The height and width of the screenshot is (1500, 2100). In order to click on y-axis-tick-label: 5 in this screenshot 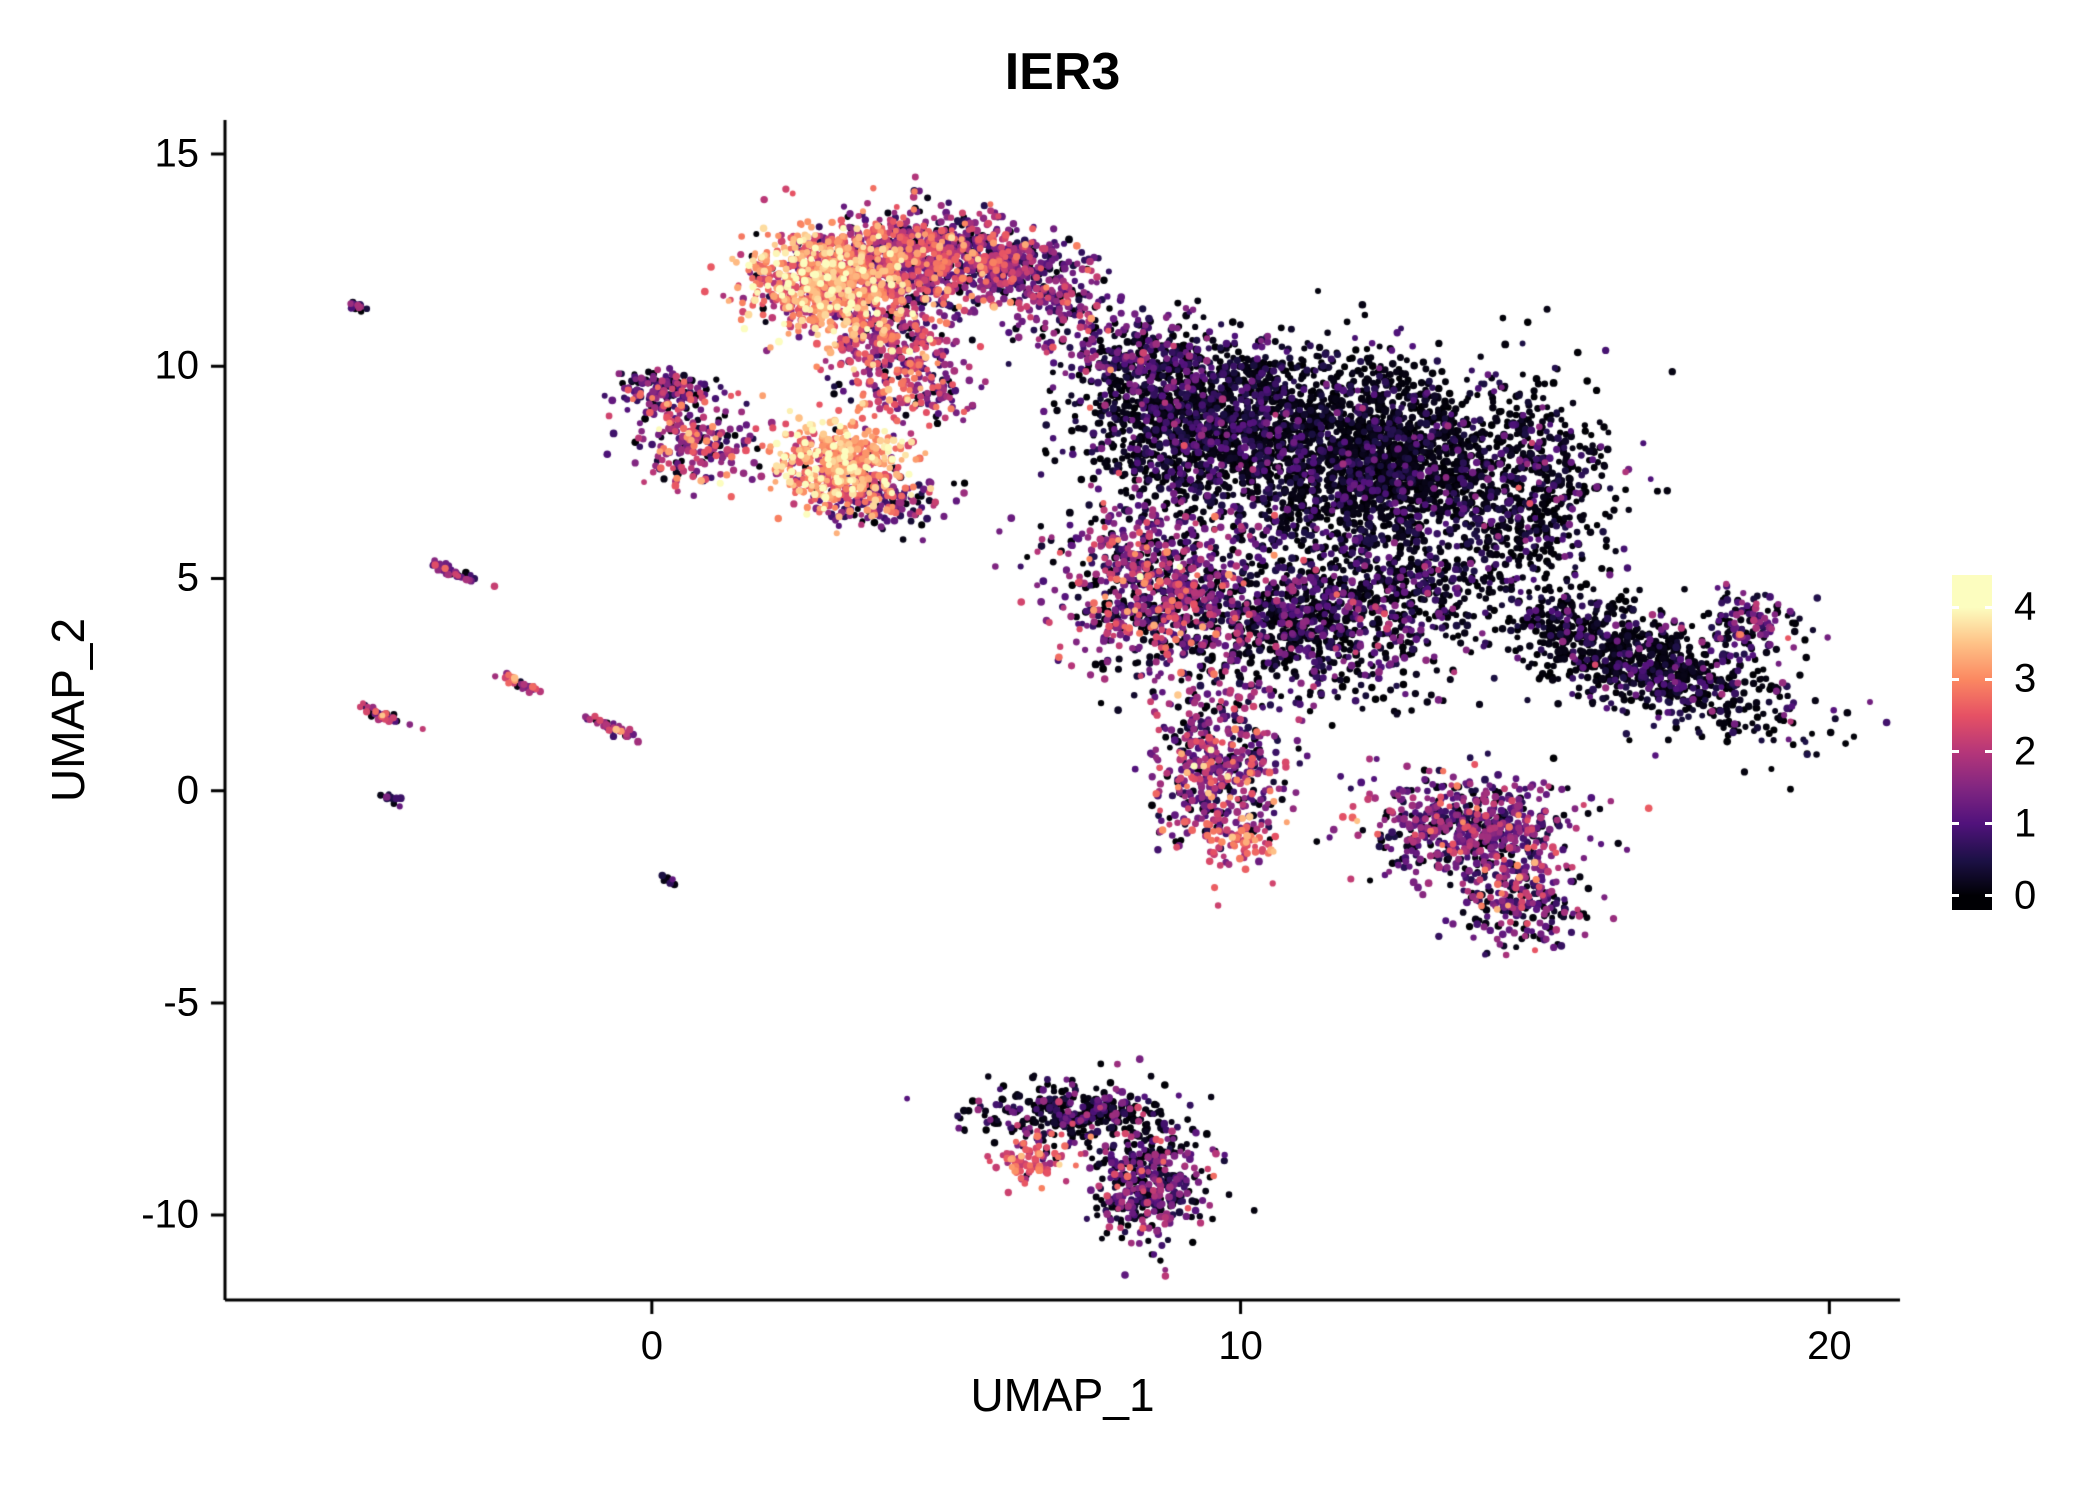, I will do `click(187, 577)`.